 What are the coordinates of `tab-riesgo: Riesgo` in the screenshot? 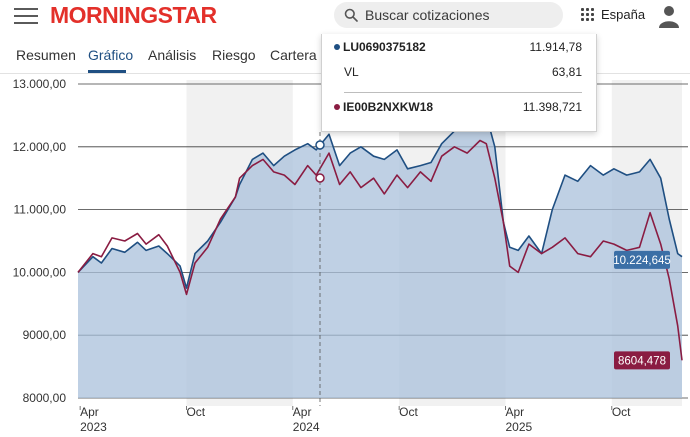 It's located at (234, 55).